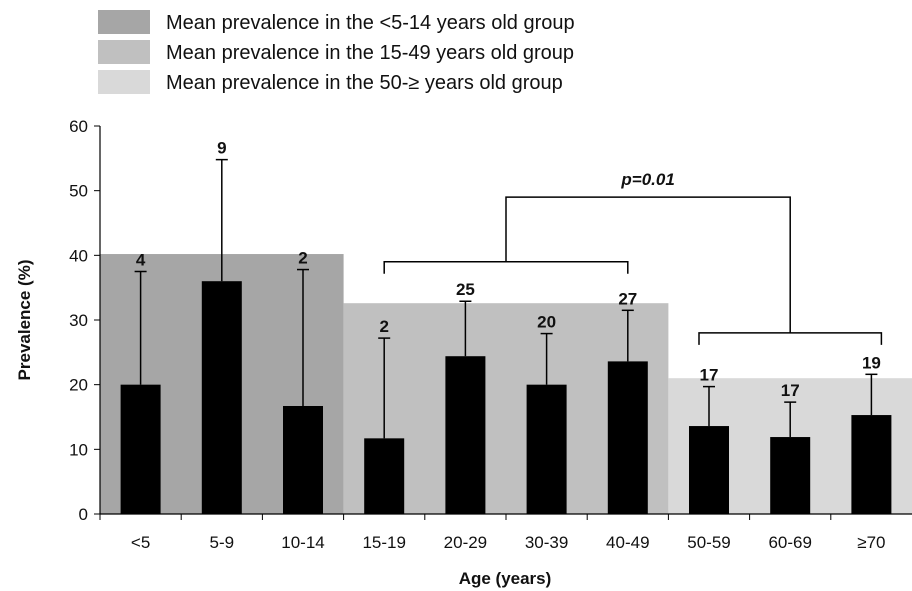 This screenshot has height=591, width=912. Describe the element at coordinates (140, 542) in the screenshot. I see `x-tick-label: <5` at that location.